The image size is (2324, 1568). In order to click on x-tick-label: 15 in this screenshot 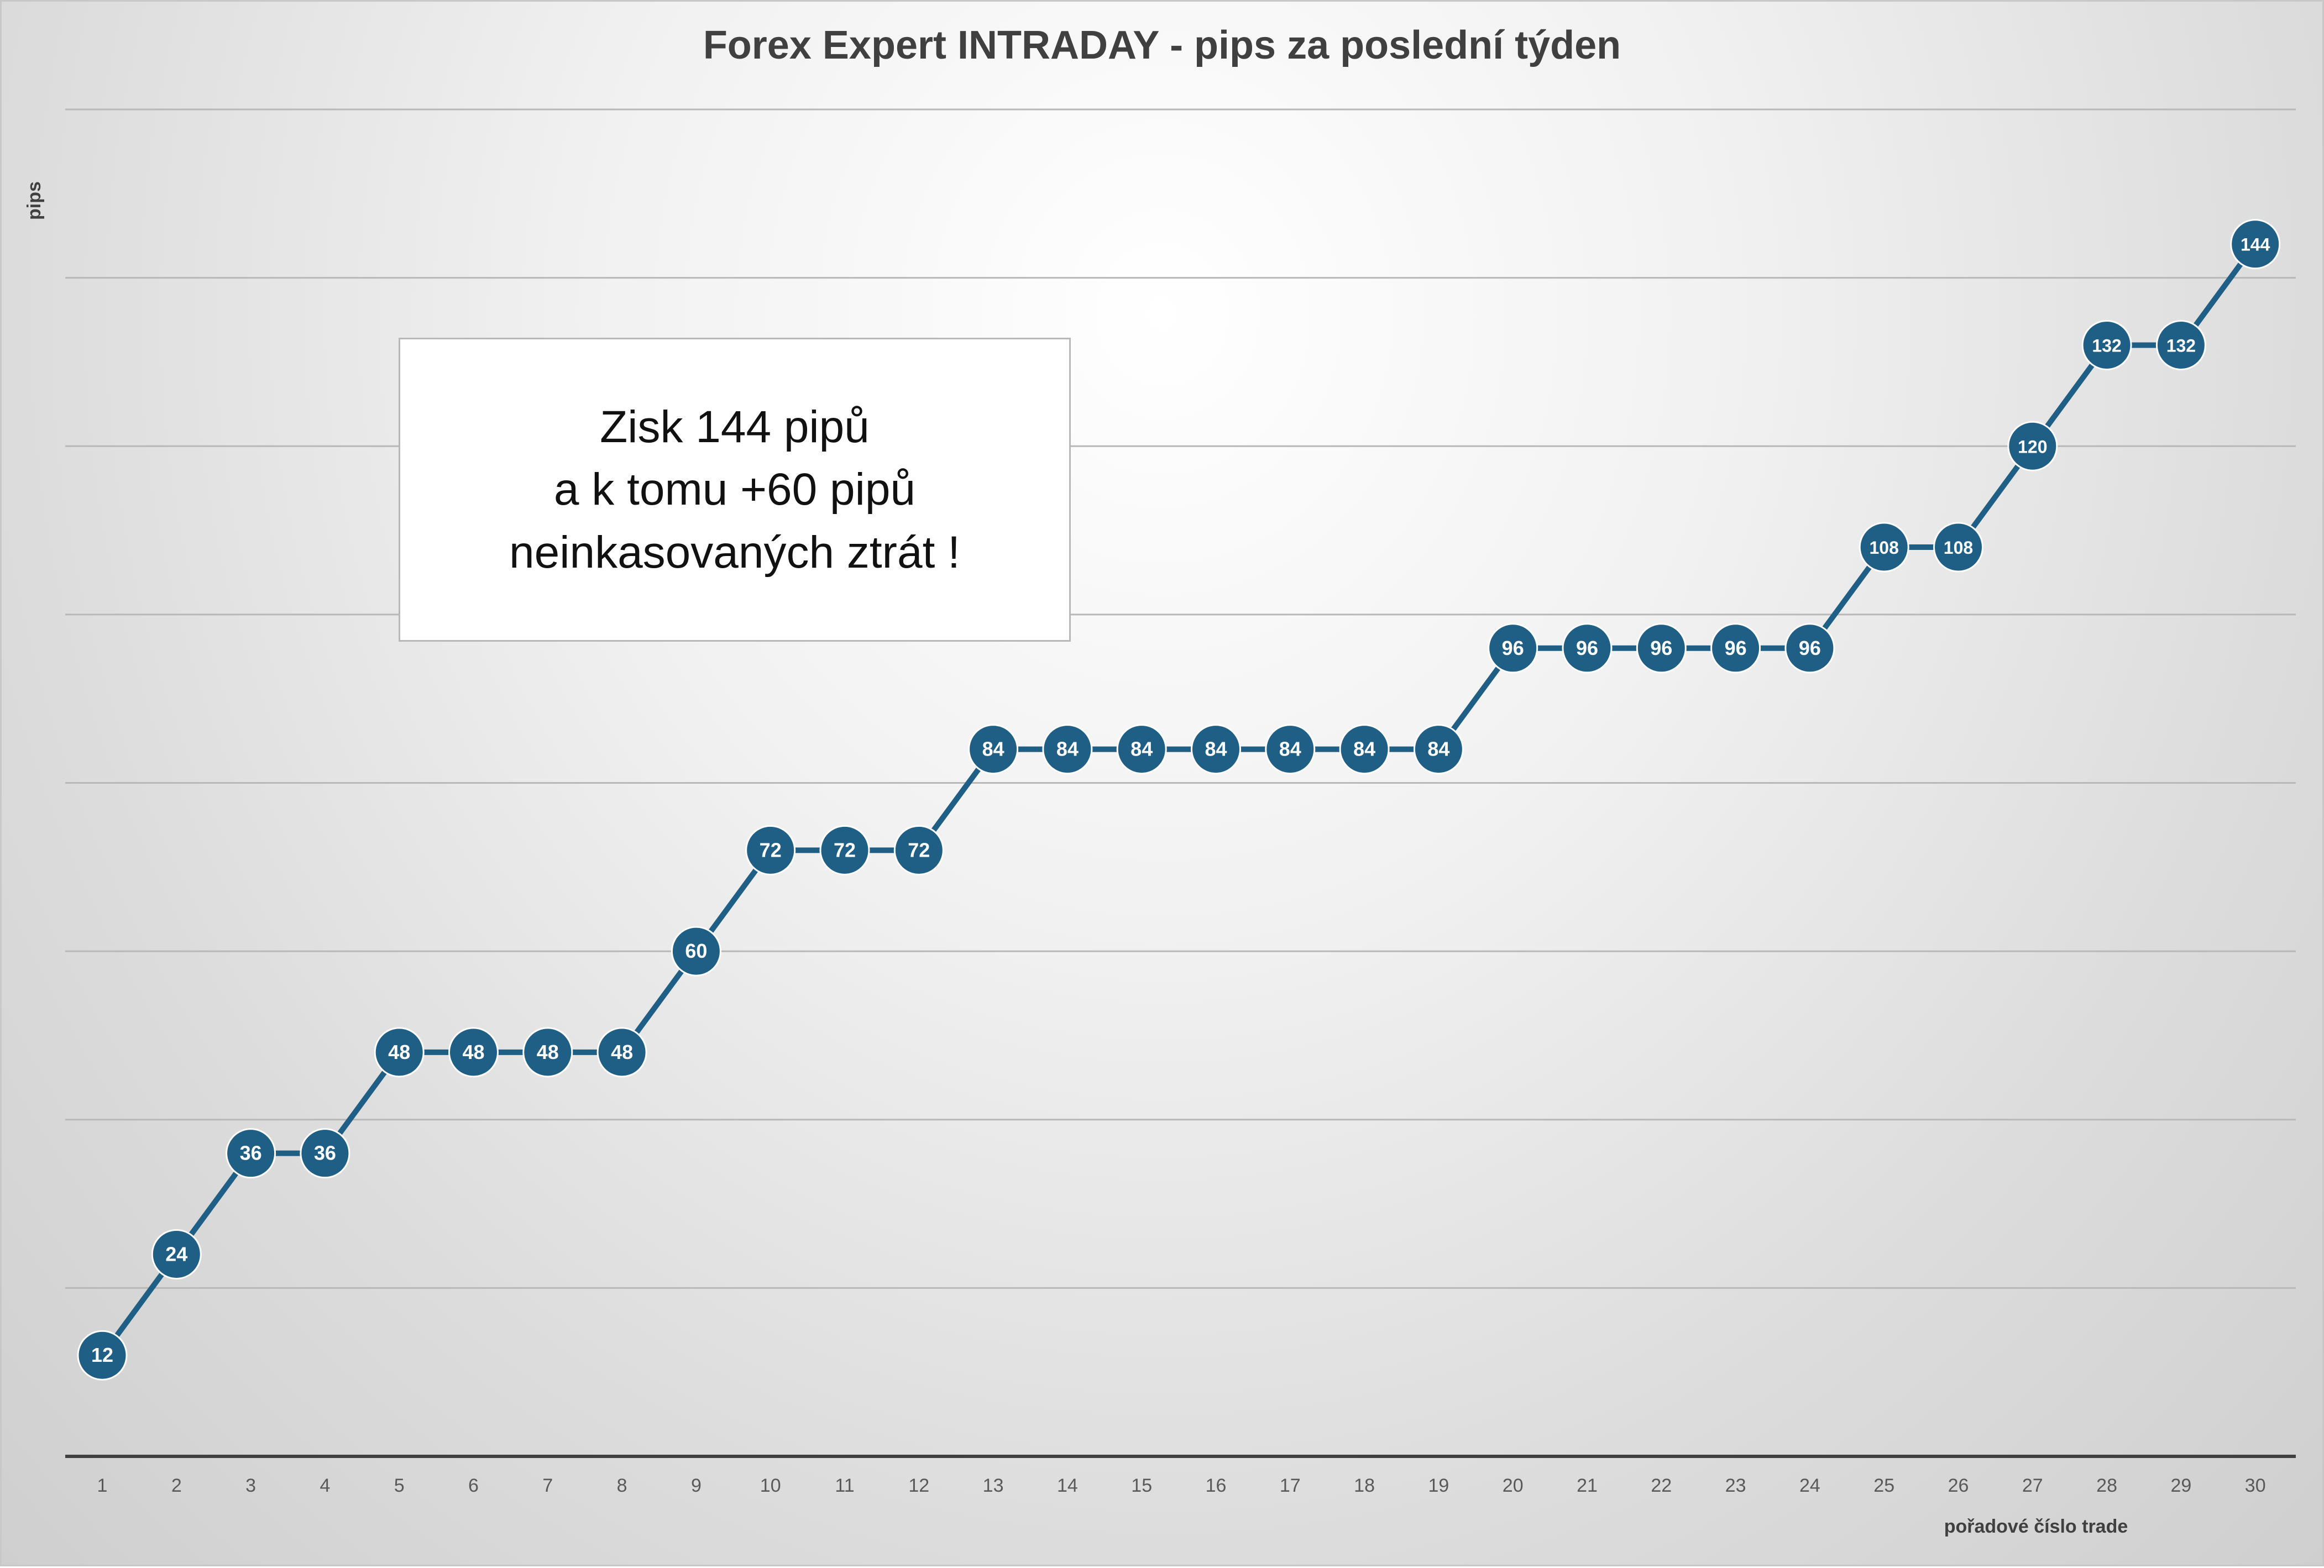, I will do `click(1141, 1485)`.